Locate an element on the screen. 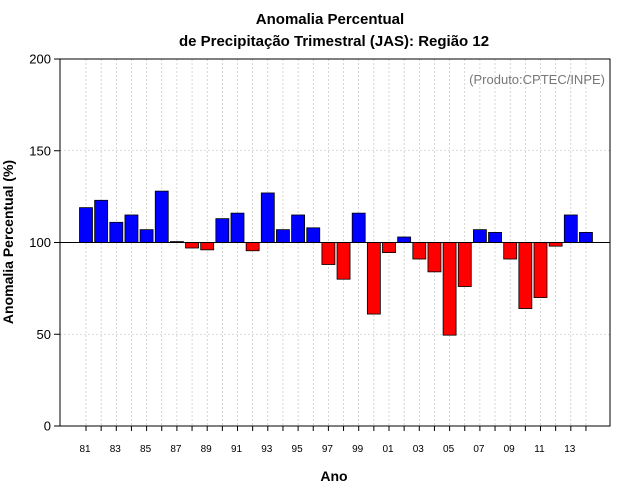 The width and height of the screenshot is (640, 500). y-tick-label: 200 is located at coordinates (40, 59).